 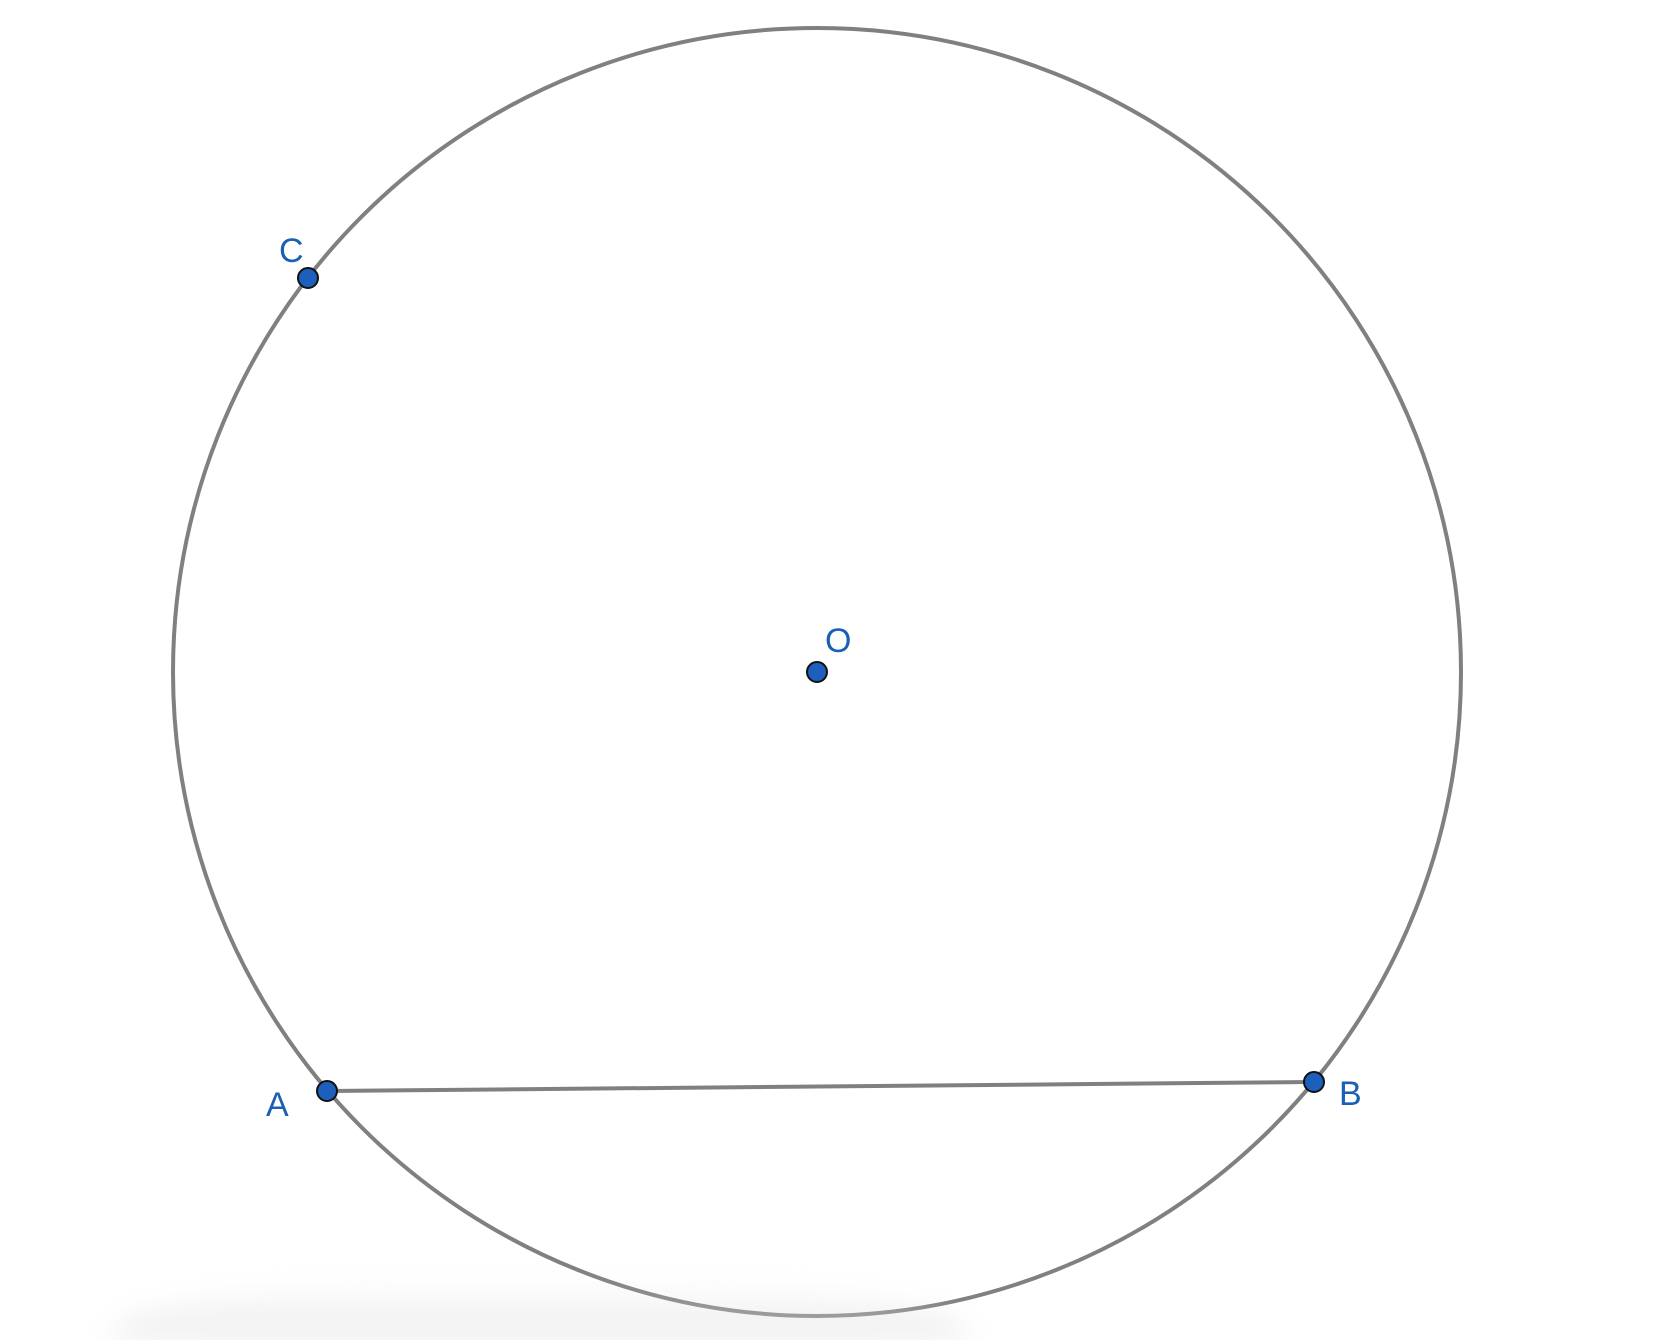 What do you see at coordinates (1350, 1094) in the screenshot?
I see `point-b-label: B` at bounding box center [1350, 1094].